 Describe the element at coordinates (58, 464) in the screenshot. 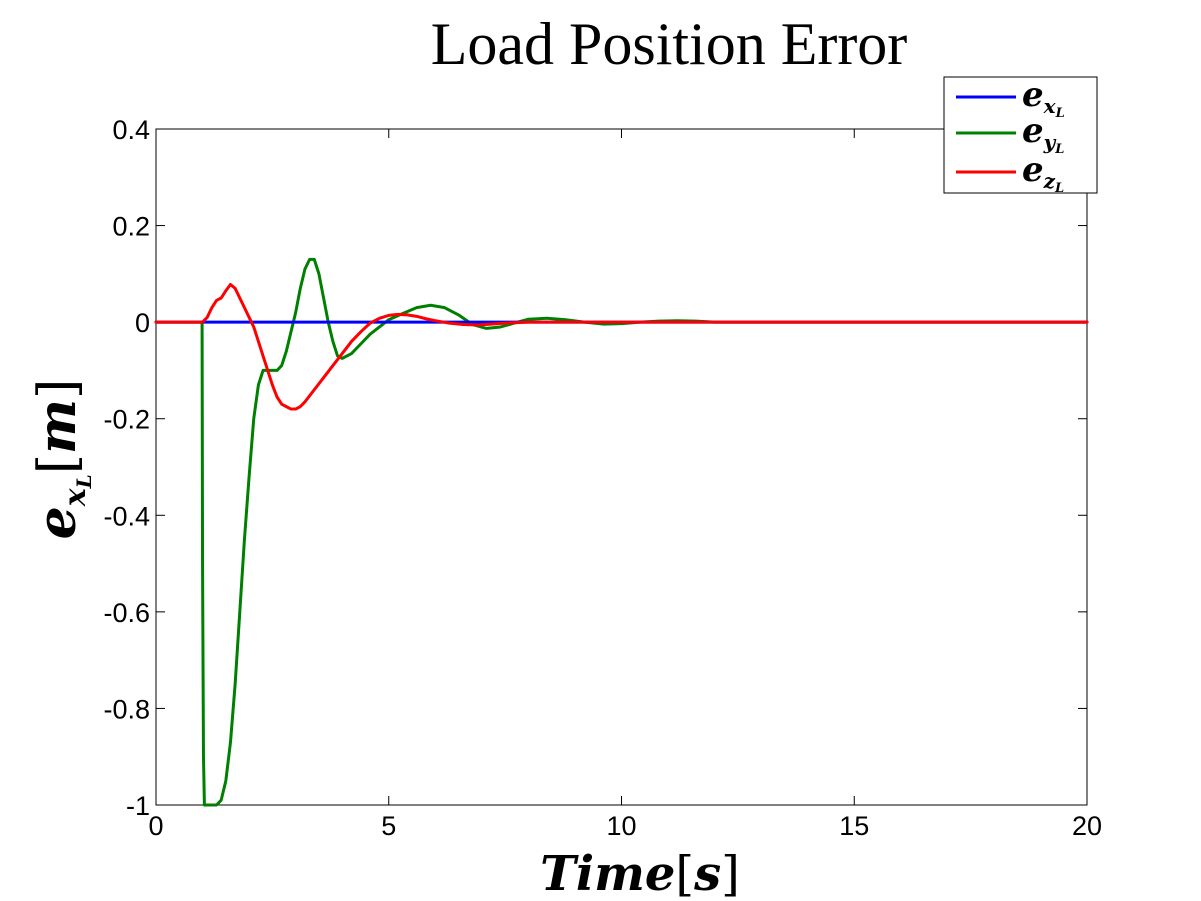

I see `y-axis-label-bracket-open: [` at that location.